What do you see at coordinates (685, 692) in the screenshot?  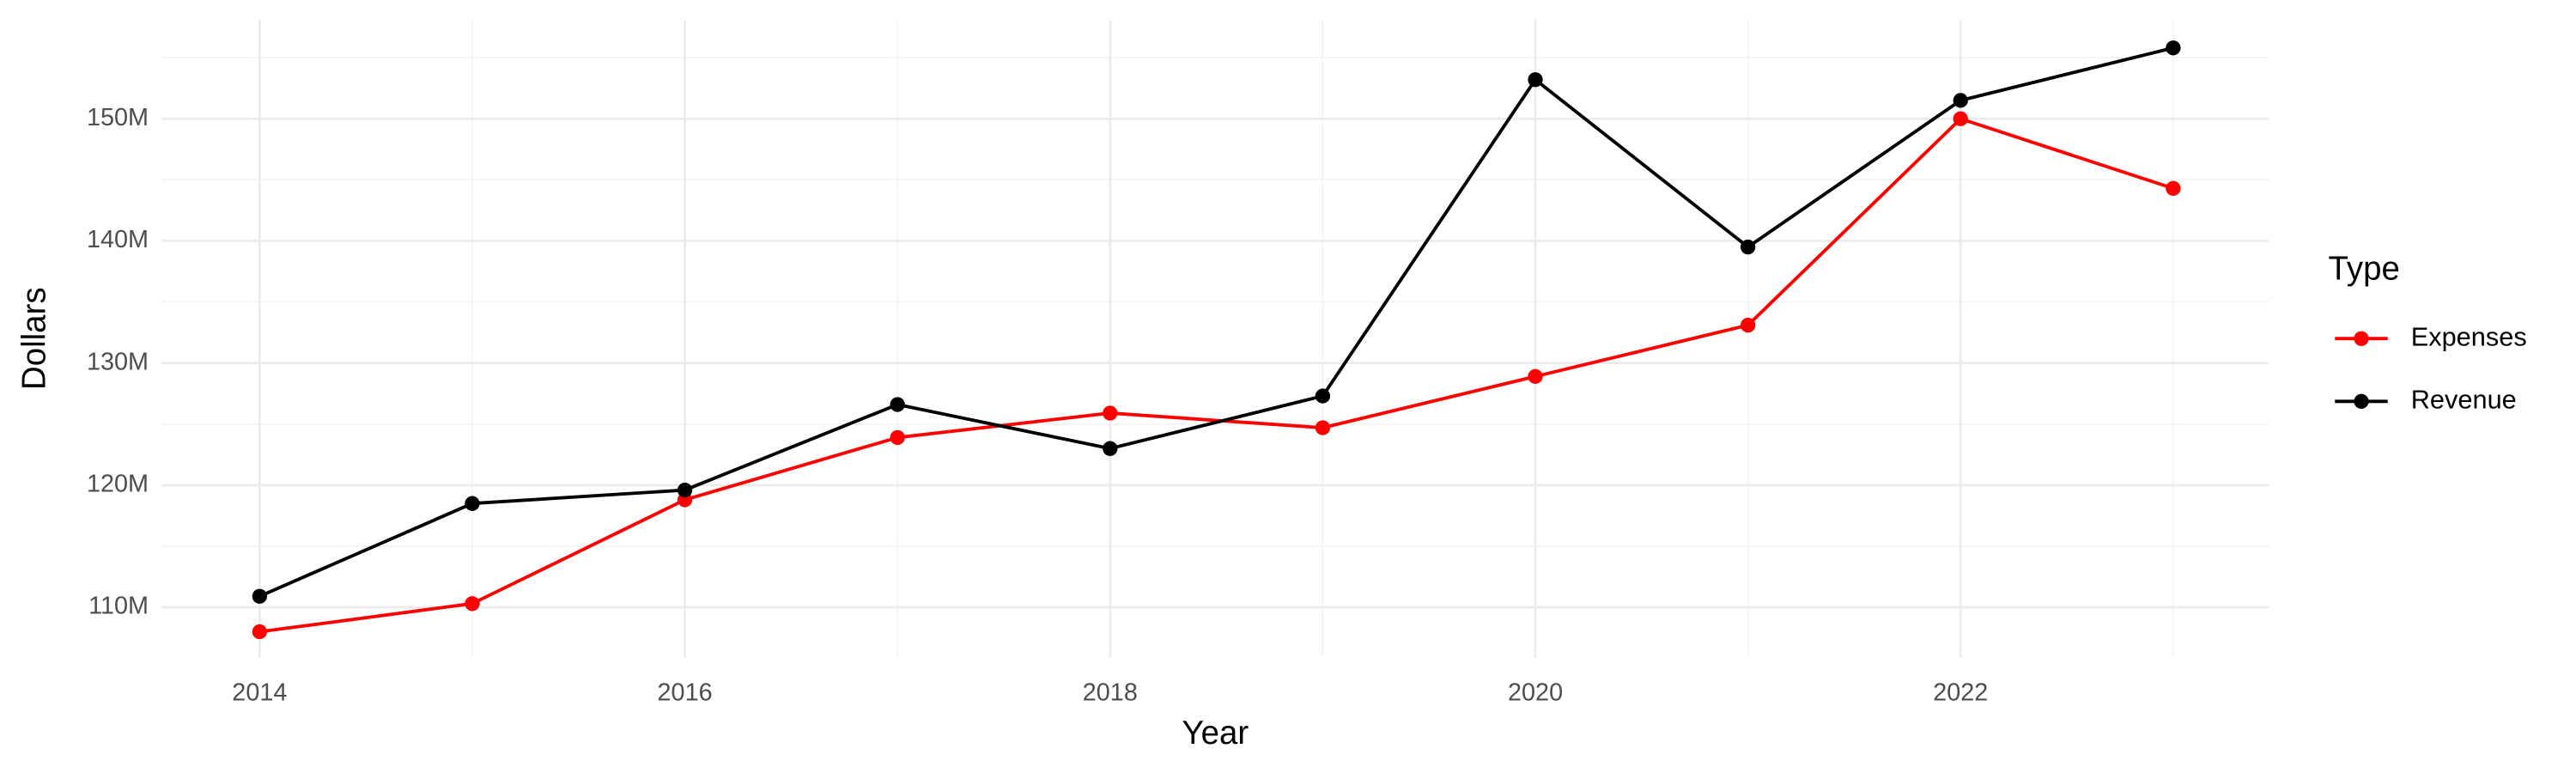 I see `x-tick-label: 2016` at bounding box center [685, 692].